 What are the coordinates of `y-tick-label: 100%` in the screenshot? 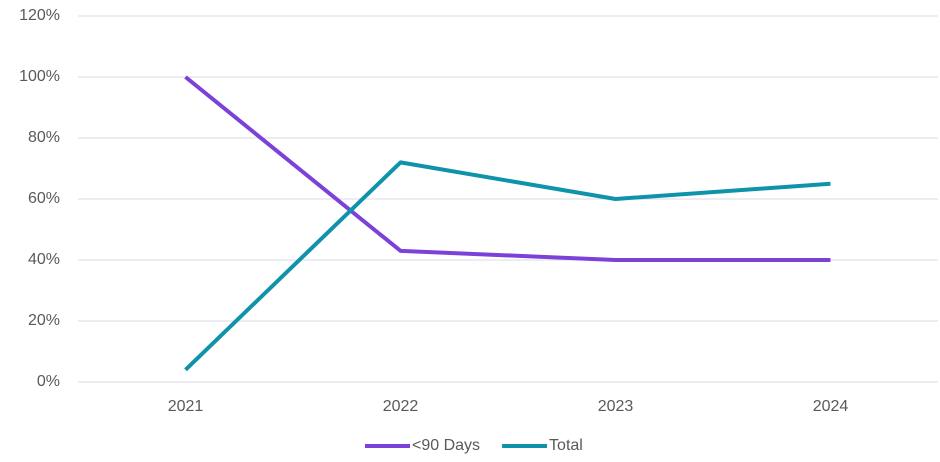 It's located at (39, 76).